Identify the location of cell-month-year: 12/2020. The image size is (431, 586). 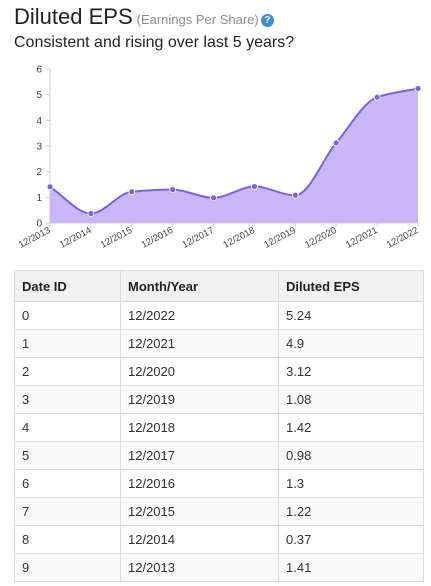
(199, 371).